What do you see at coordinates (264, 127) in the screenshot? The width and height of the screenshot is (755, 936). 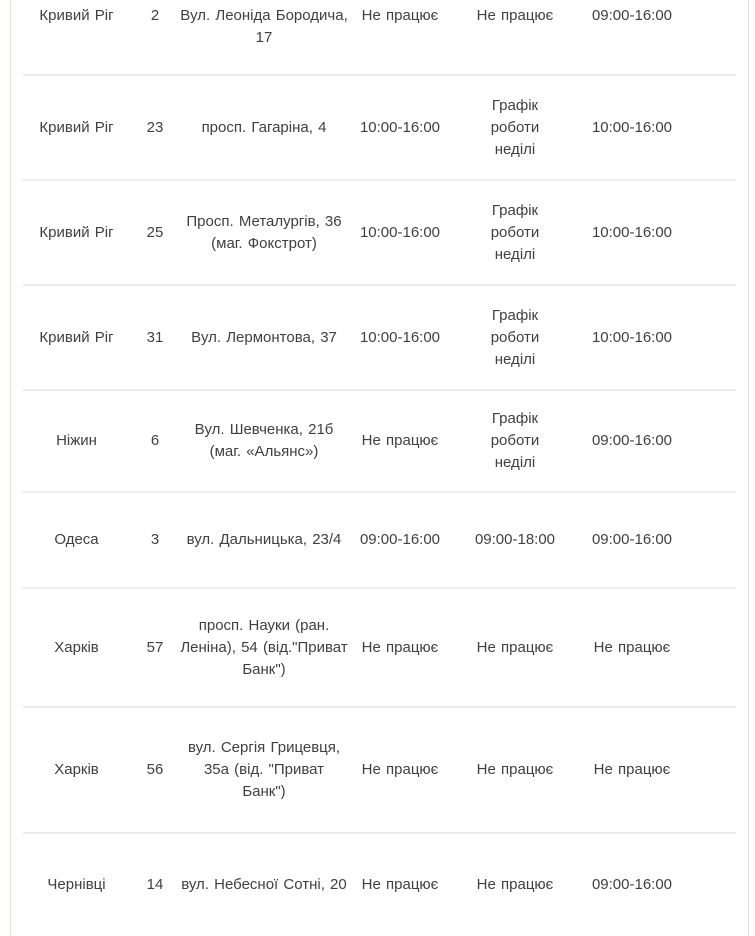 I see `address-cell: просп. Гагаріна, 4` at bounding box center [264, 127].